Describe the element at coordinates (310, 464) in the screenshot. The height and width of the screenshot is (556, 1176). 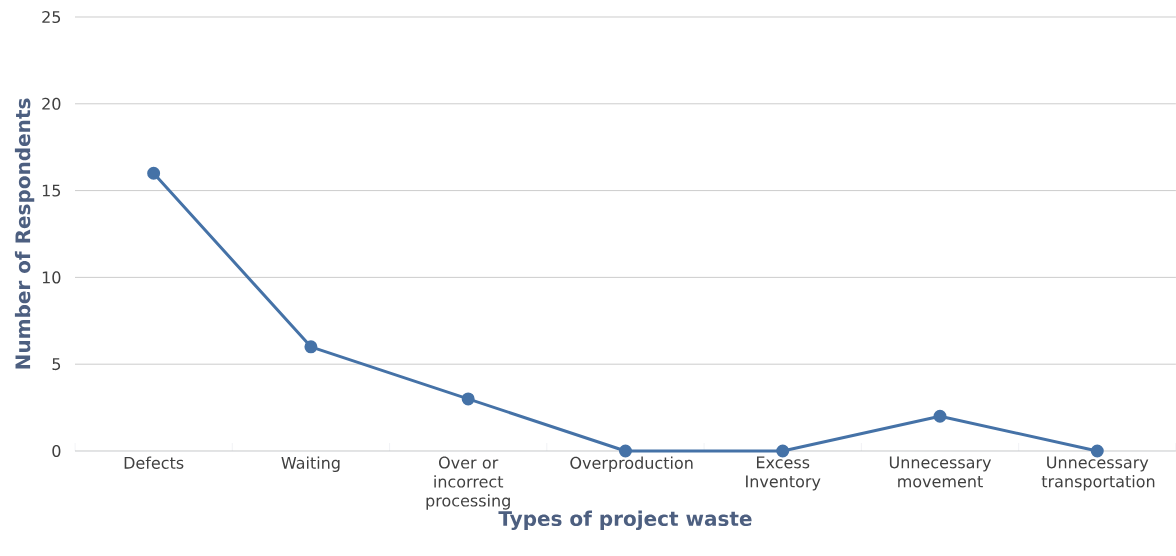
I see `x-tick-label: Waiting` at that location.